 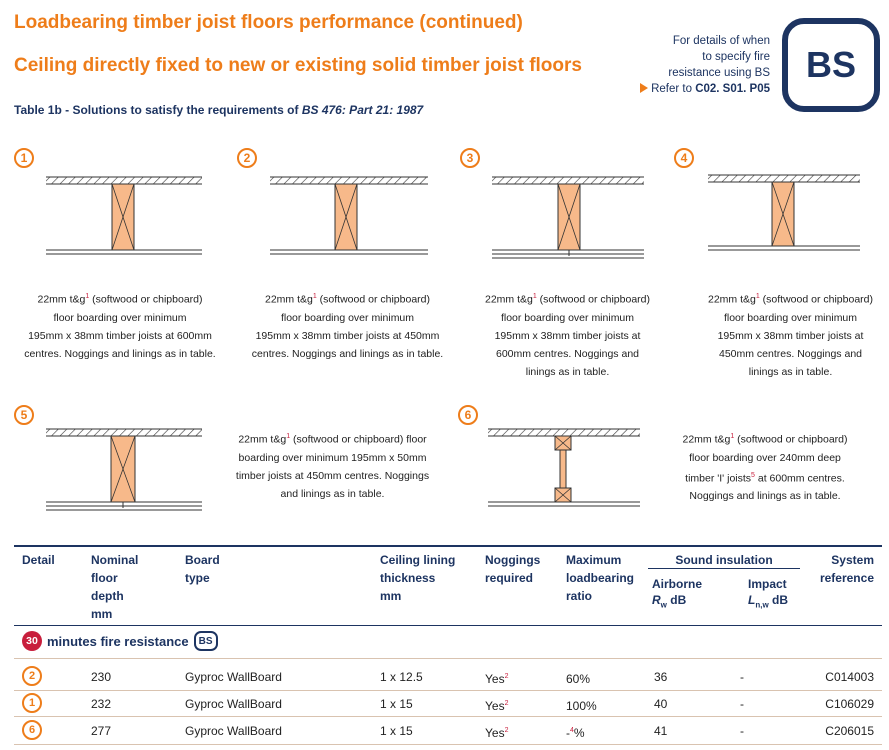 What do you see at coordinates (579, 733) in the screenshot?
I see `ratio-suffix: %` at bounding box center [579, 733].